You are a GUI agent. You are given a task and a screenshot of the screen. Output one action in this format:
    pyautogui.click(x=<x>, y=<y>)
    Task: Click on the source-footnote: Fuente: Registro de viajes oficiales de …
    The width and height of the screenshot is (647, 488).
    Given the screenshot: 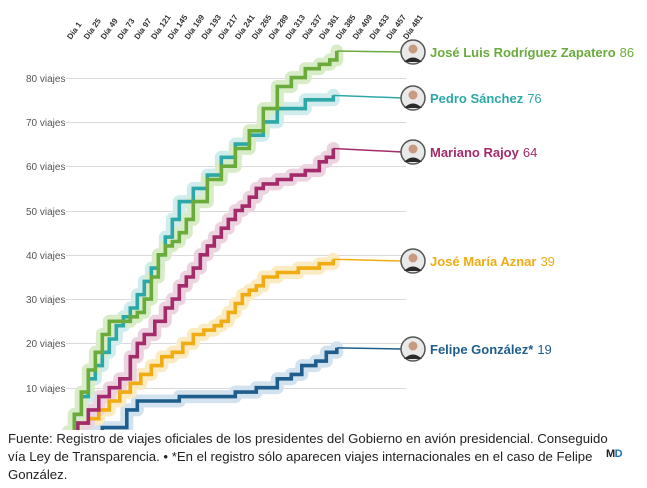 What is the action you would take?
    pyautogui.click(x=308, y=456)
    